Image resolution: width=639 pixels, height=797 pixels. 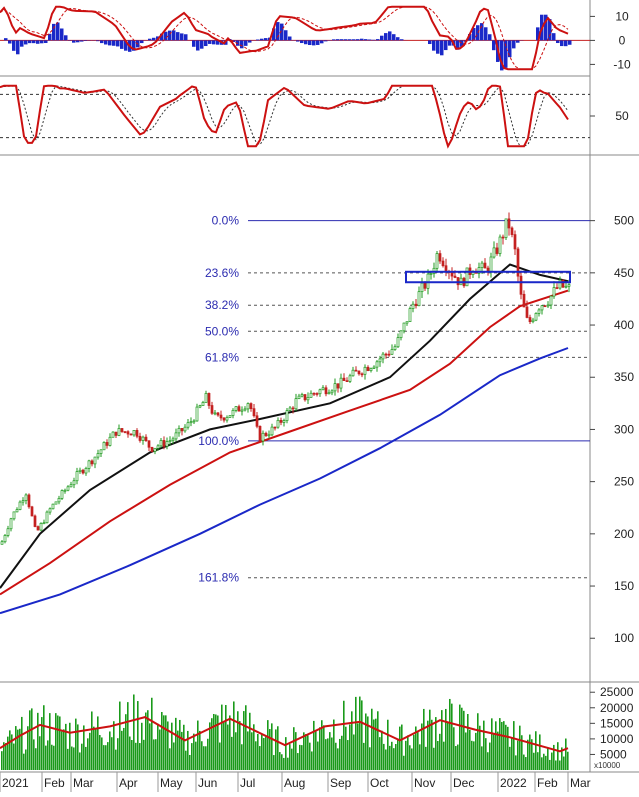 What do you see at coordinates (463, 783) in the screenshot?
I see `month-label: Dec` at bounding box center [463, 783].